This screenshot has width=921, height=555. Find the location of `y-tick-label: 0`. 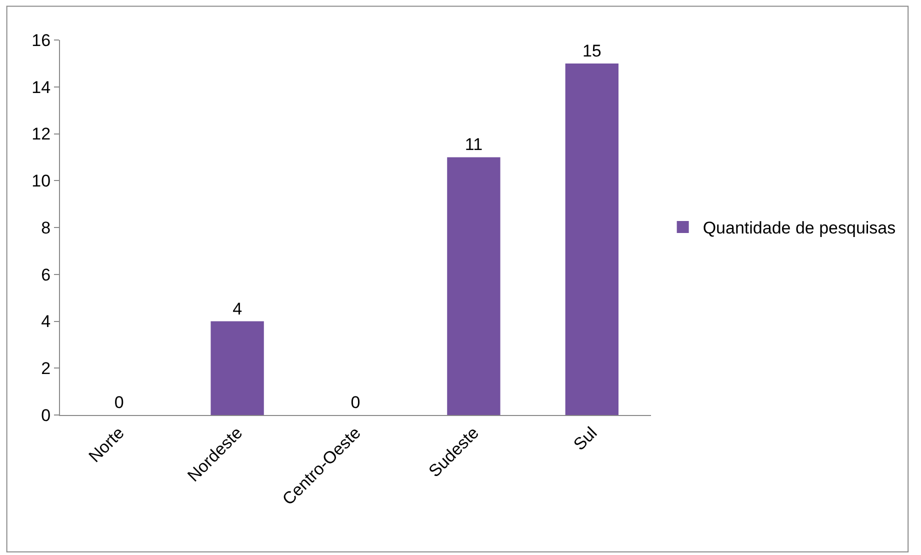

y-tick-label: 0 is located at coordinates (46, 415).